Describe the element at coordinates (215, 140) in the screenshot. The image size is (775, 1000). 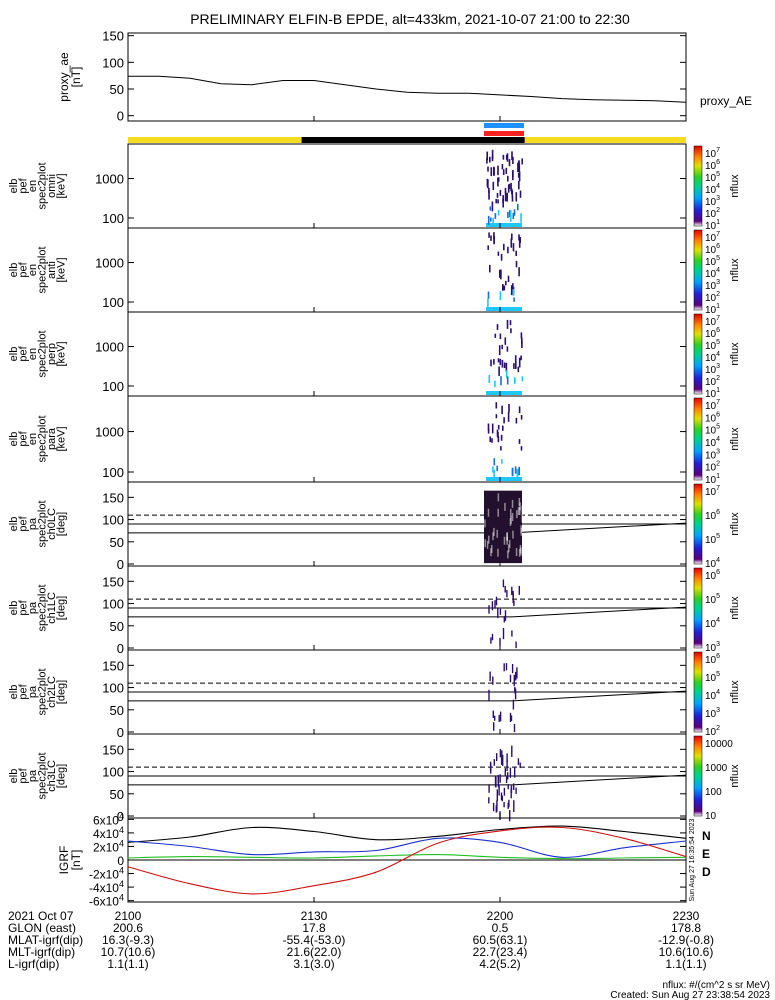
I see `region-bar-yellow` at that location.